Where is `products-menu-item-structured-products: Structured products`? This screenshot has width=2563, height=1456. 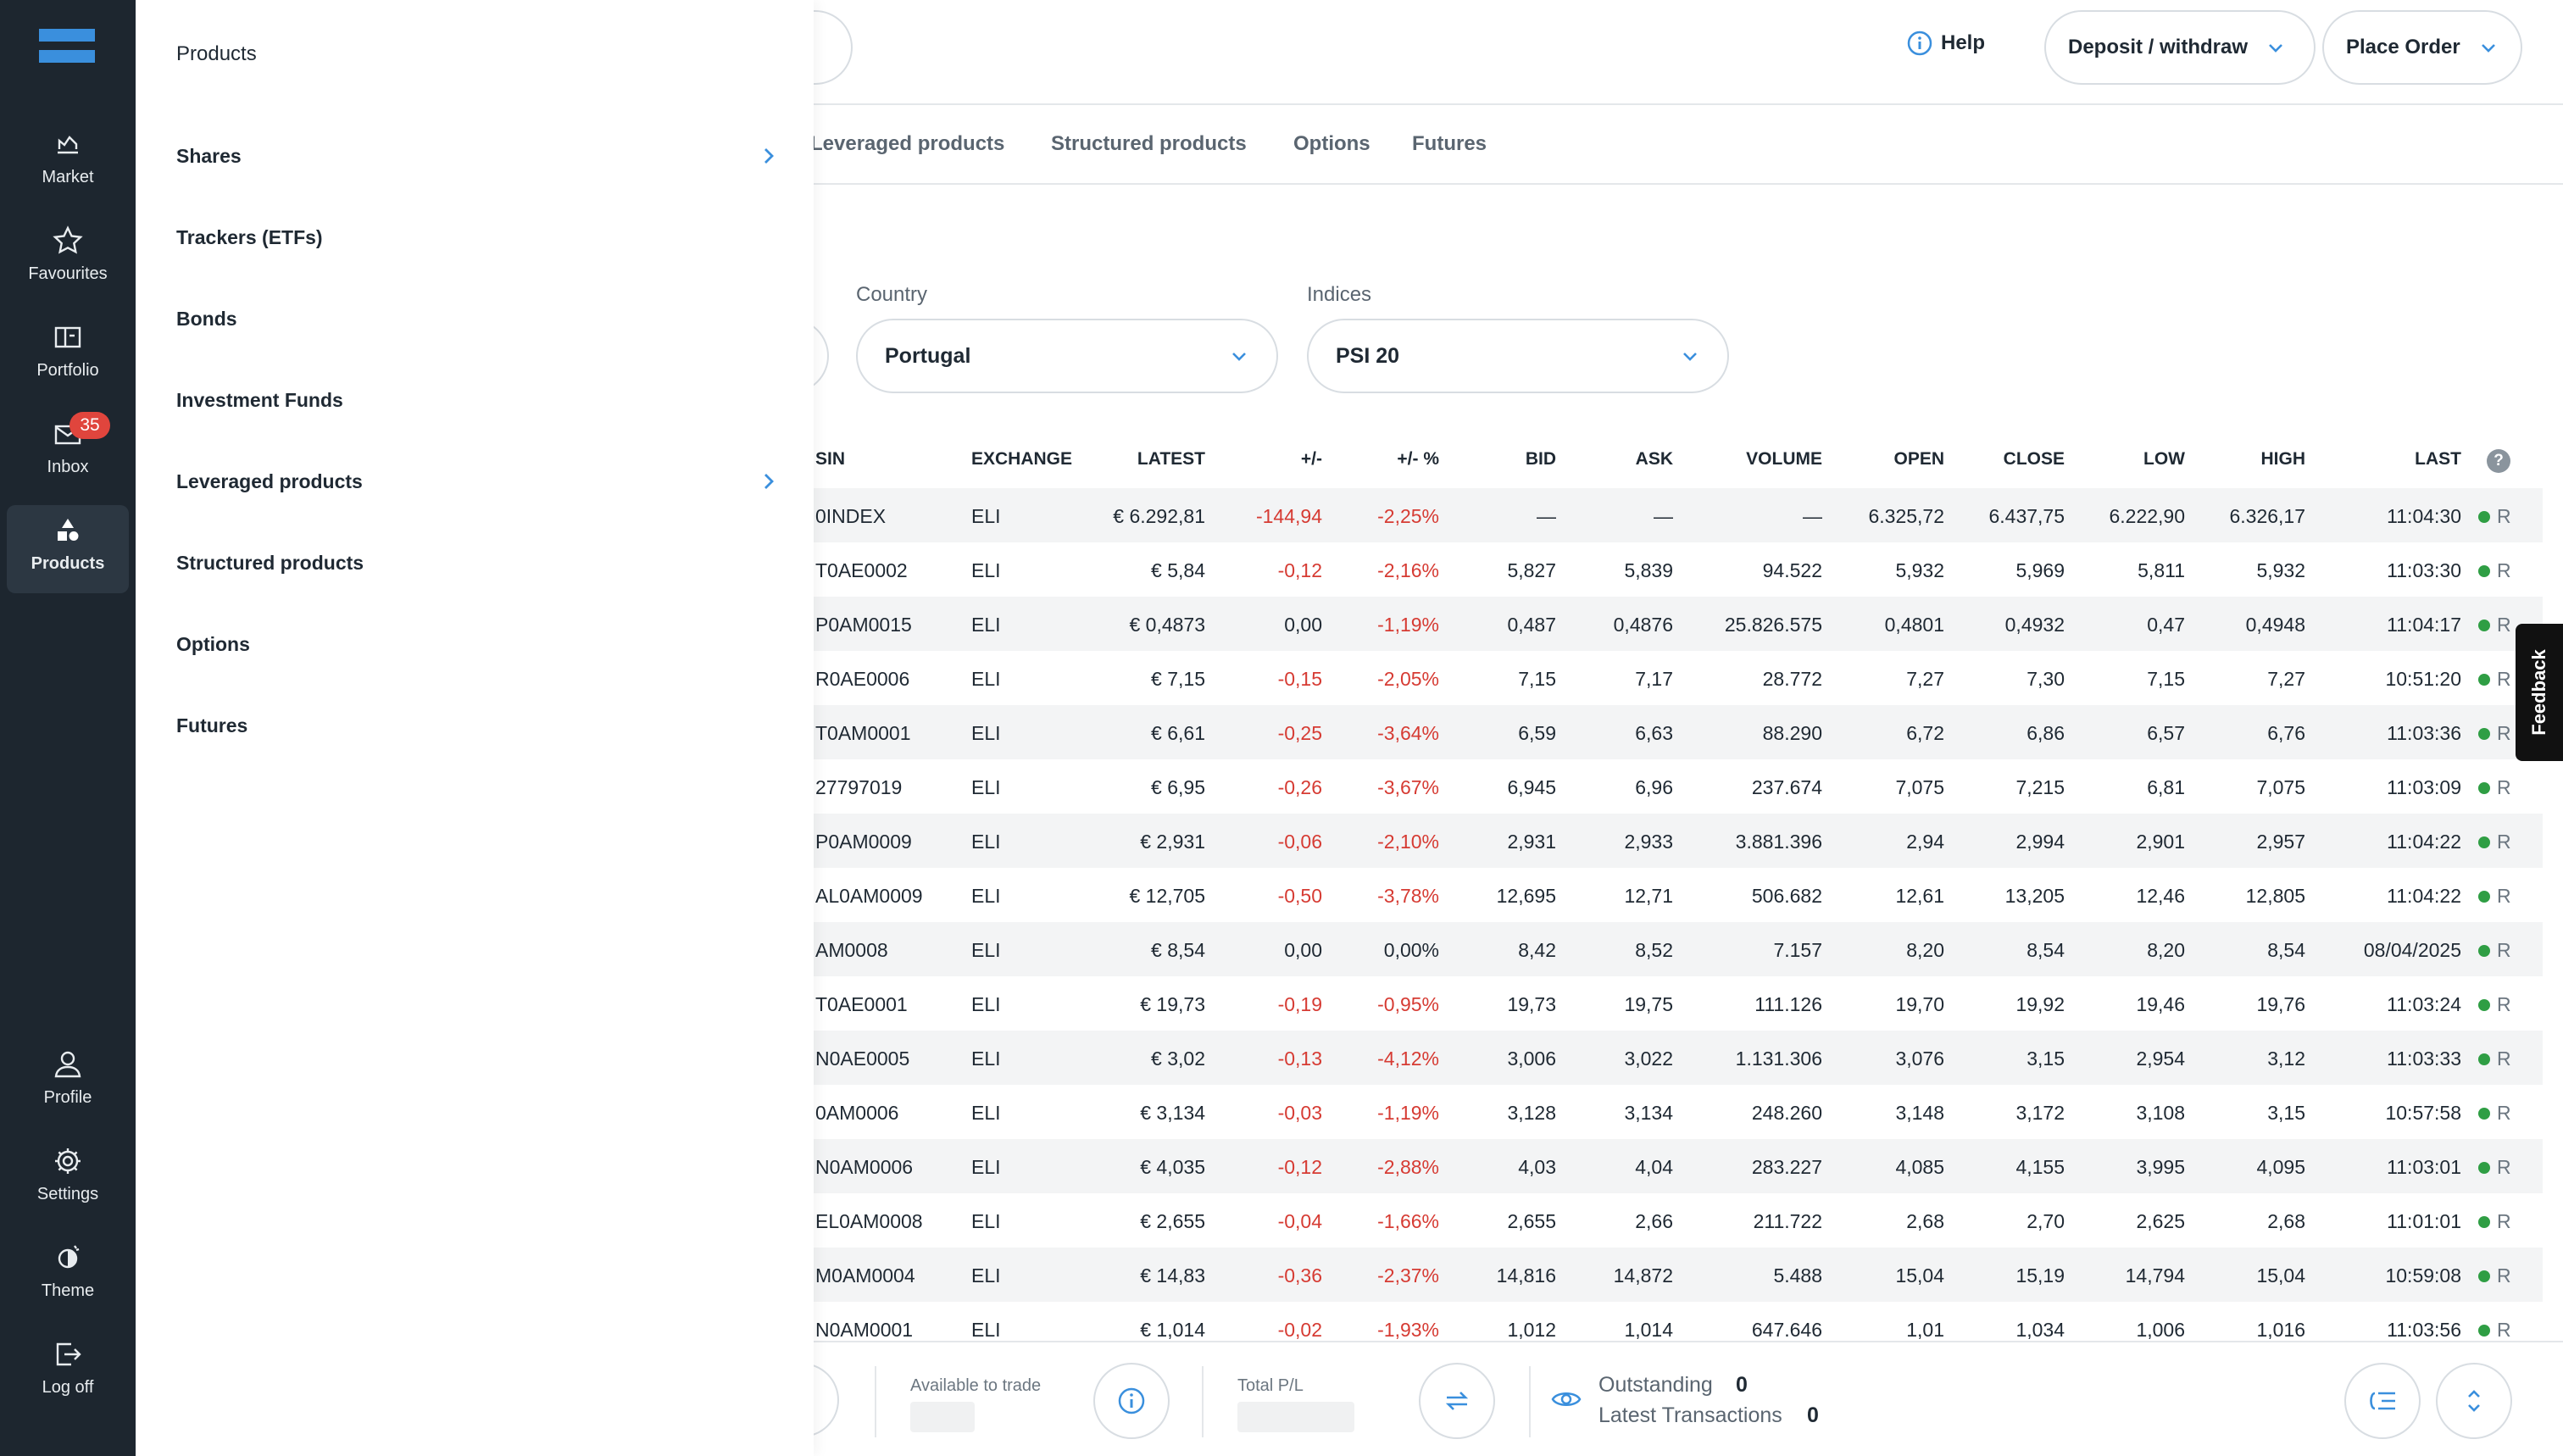
products-menu-item-structured-products: Structured products is located at coordinates (478, 562).